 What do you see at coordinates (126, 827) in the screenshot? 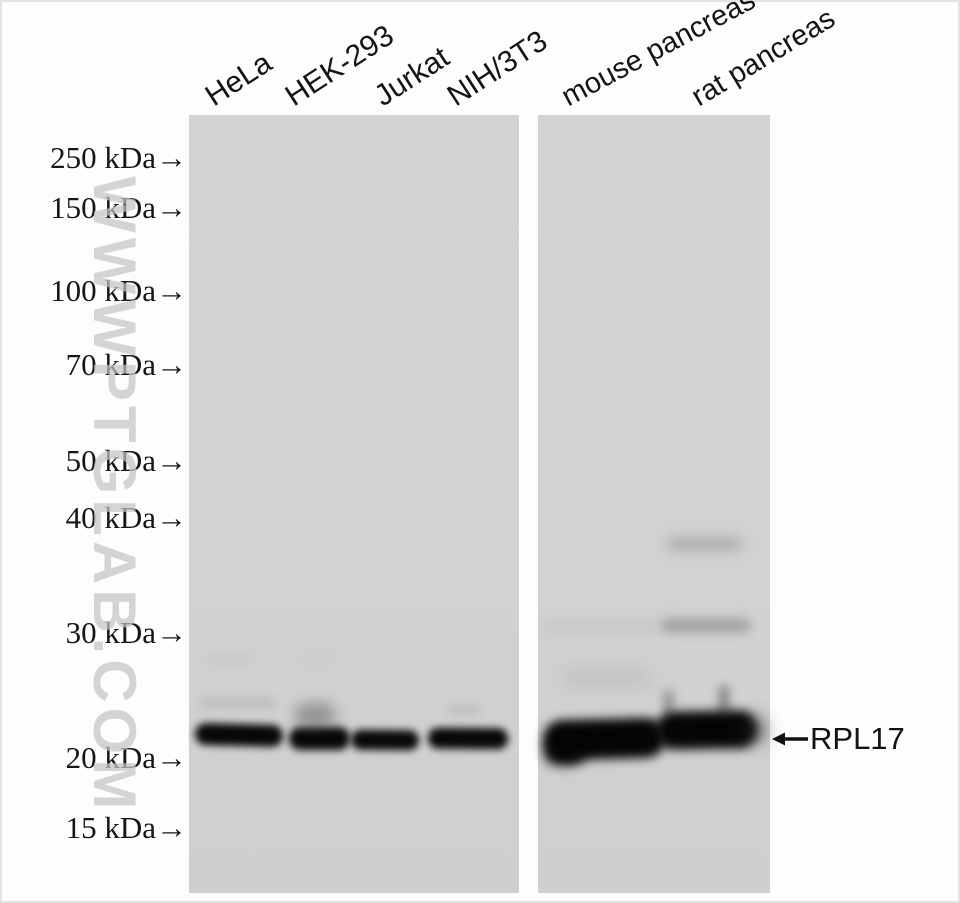
I see `marker-label-15kda: 15 kDa→` at bounding box center [126, 827].